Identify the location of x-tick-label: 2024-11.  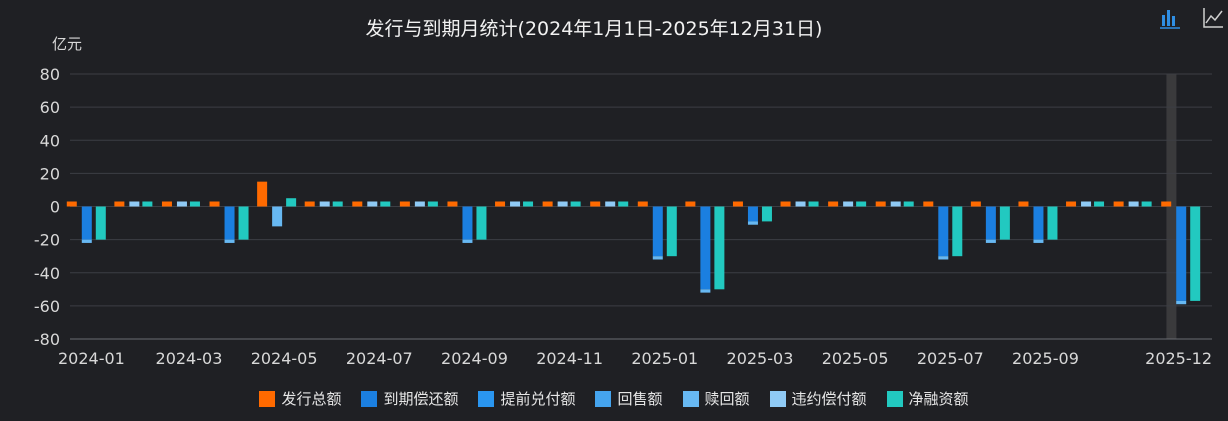
(569, 358).